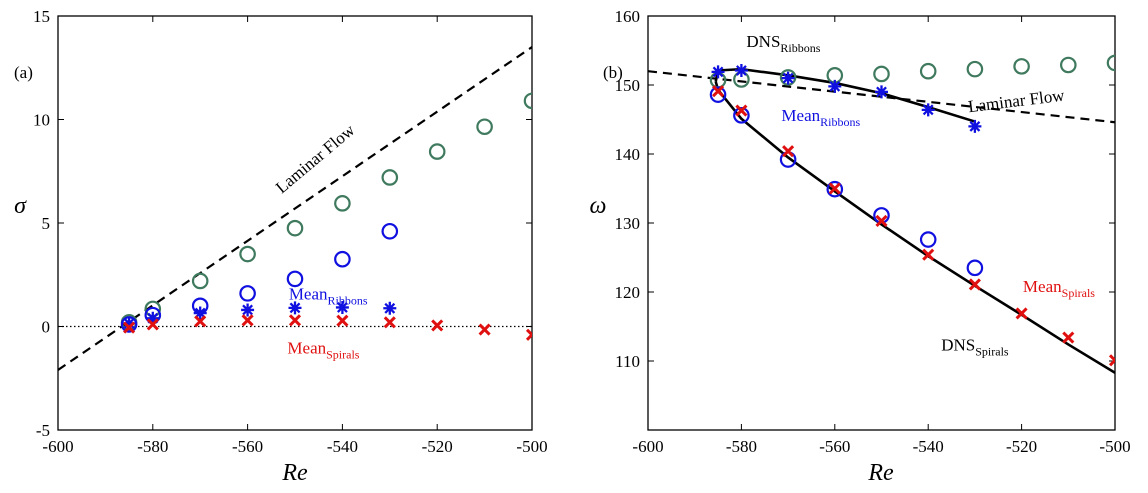 The image size is (1148, 493). What do you see at coordinates (41, 16) in the screenshot?
I see `y-tick-label: 15` at bounding box center [41, 16].